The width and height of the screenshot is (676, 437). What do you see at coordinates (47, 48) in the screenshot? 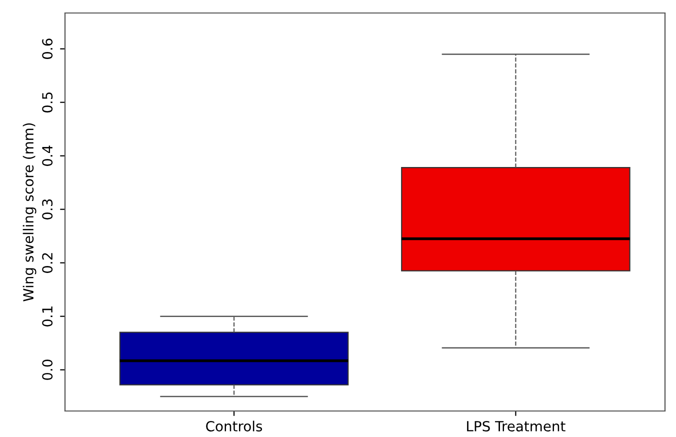
I see `y-tick-label: 0.6` at bounding box center [47, 48].